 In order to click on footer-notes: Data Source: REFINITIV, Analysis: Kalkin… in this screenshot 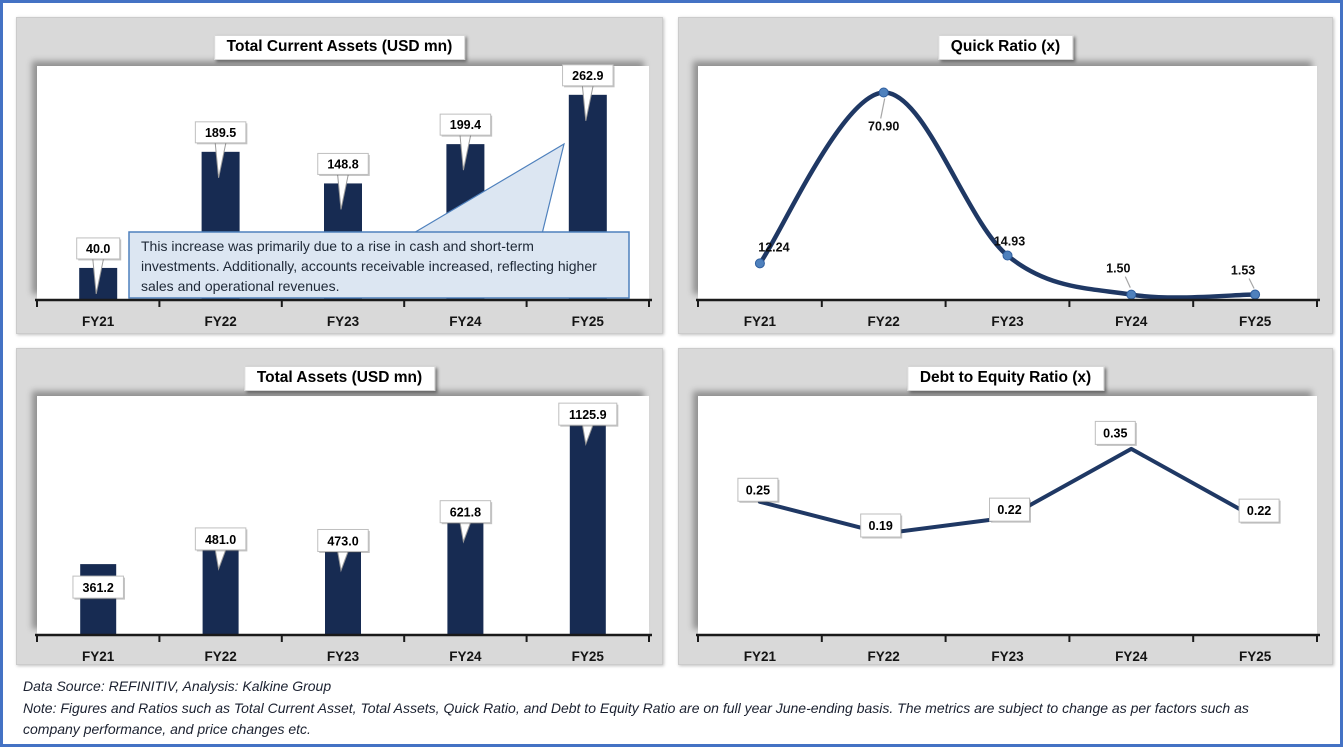, I will do `click(665, 708)`.